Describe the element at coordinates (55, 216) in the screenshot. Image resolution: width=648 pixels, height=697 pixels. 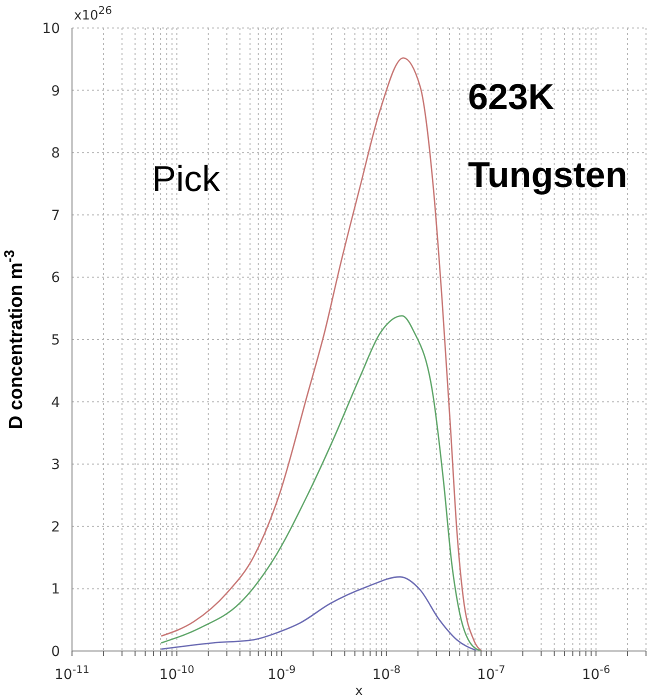
I see `y-tick-label: 7` at that location.